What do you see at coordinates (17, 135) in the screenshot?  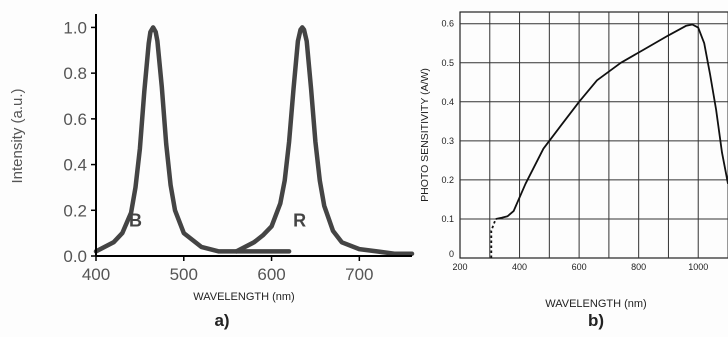 I see `panel-a-y-axis-label: Intensity (a.u.)` at bounding box center [17, 135].